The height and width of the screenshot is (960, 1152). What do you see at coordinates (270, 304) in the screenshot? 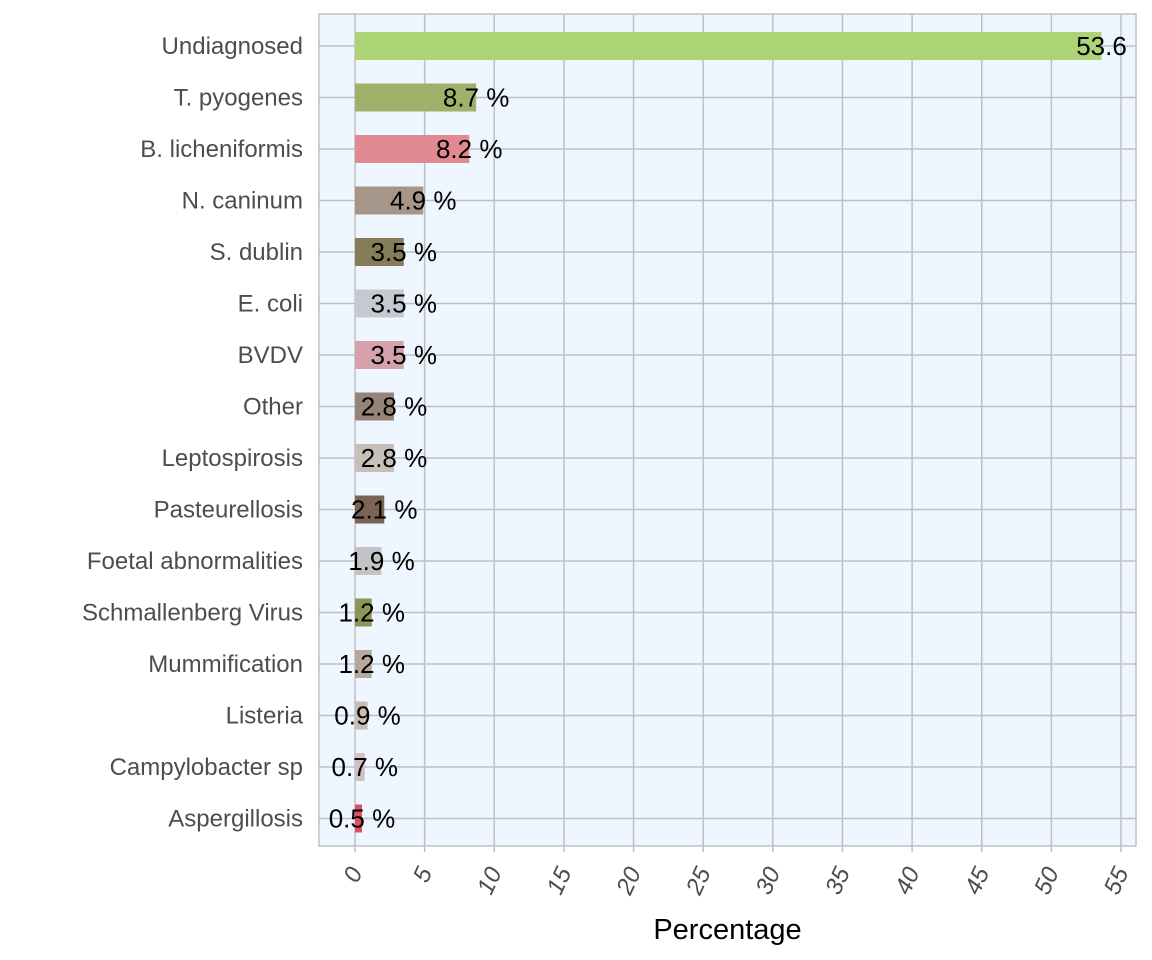
I see `category-label: E. coli` at bounding box center [270, 304].